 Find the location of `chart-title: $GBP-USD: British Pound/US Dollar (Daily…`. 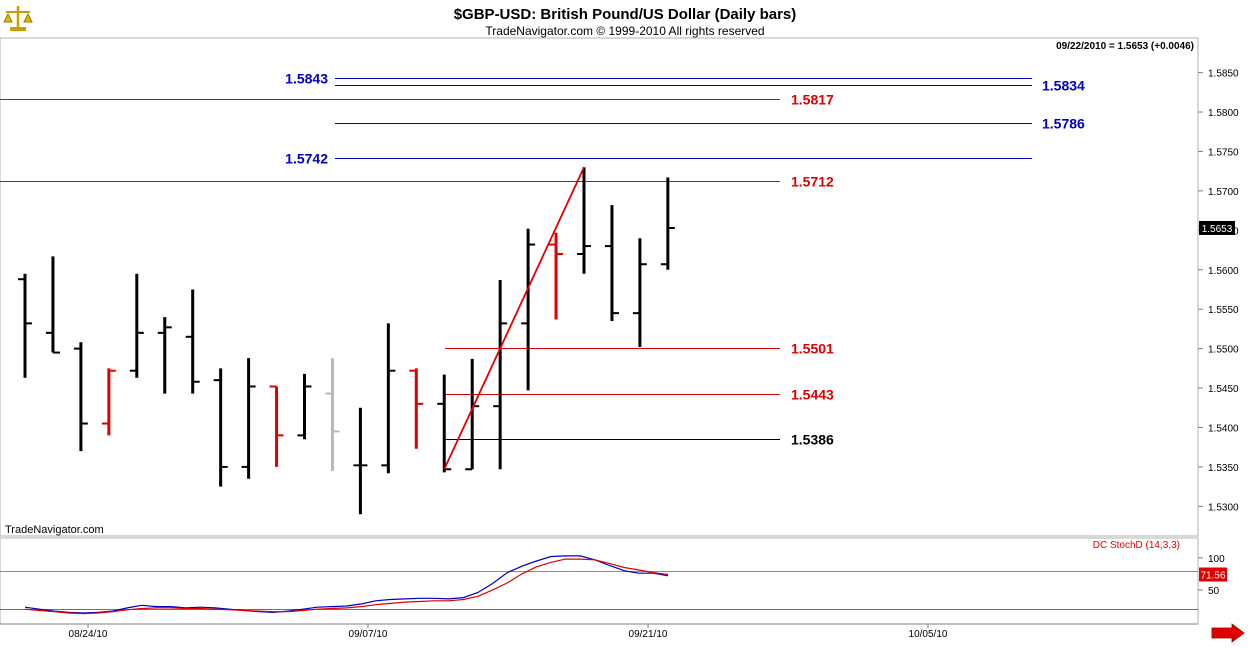

chart-title: $GBP-USD: British Pound/US Dollar (Daily… is located at coordinates (625, 14).